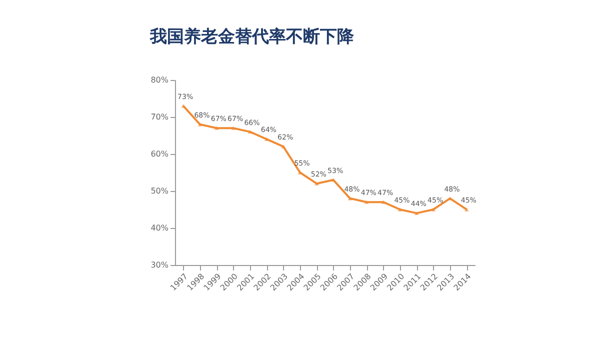 This screenshot has width=600, height=337. I want to click on y-tick-label: 50%, so click(159, 191).